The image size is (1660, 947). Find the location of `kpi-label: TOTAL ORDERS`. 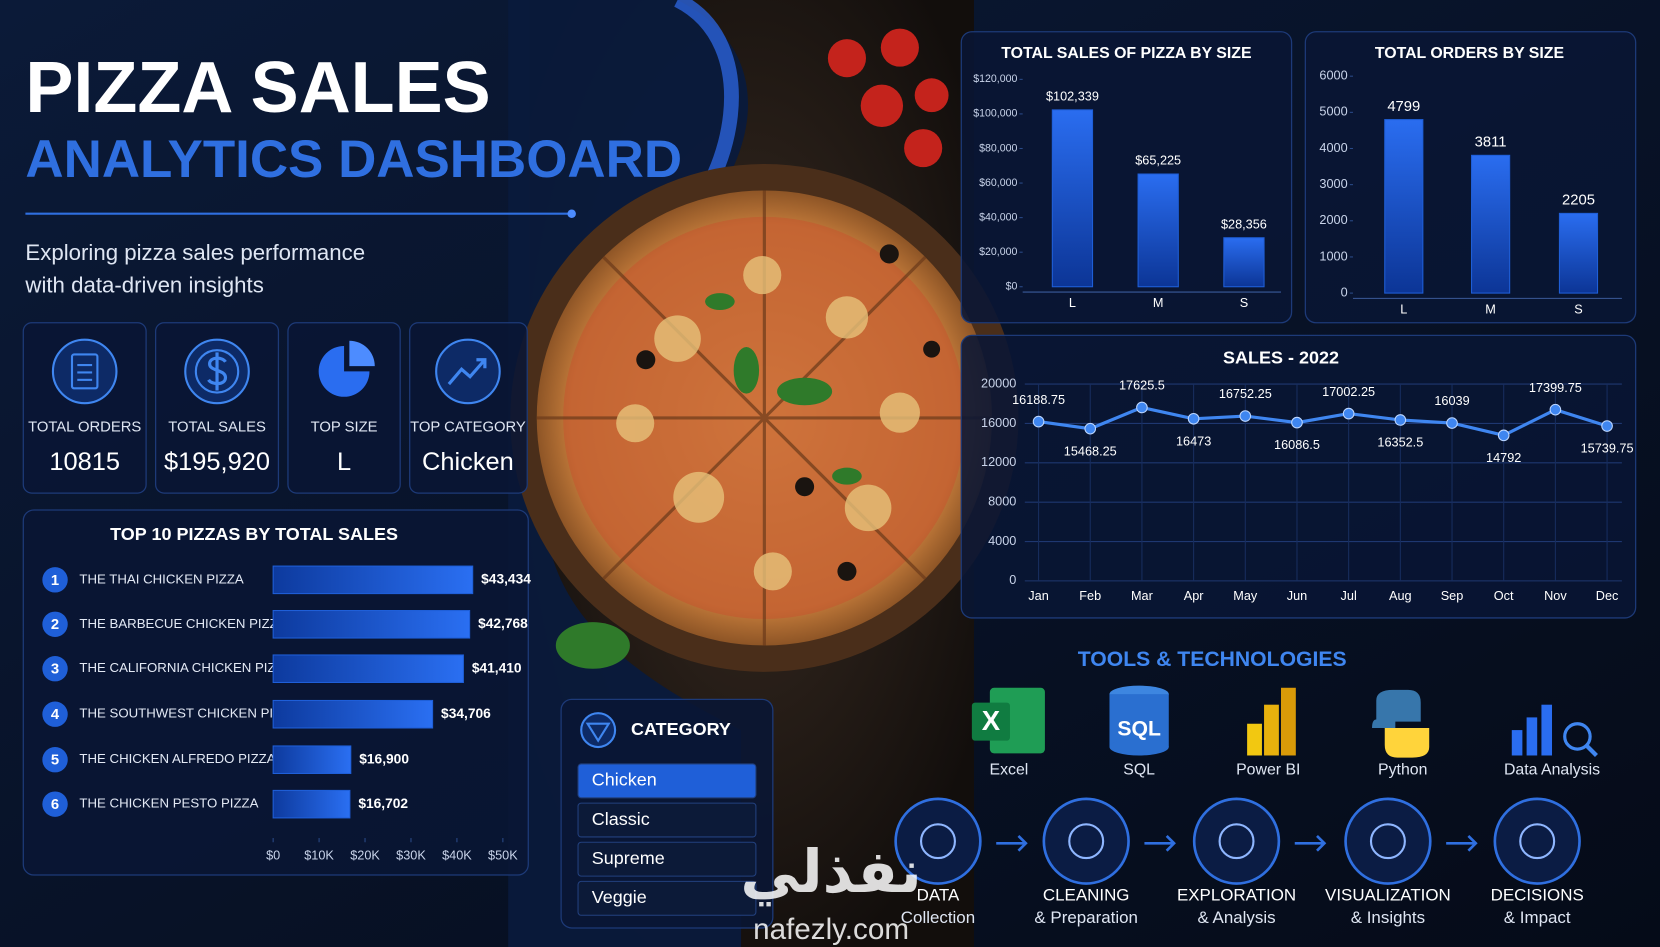

kpi-label: TOTAL ORDERS is located at coordinates (84, 427).